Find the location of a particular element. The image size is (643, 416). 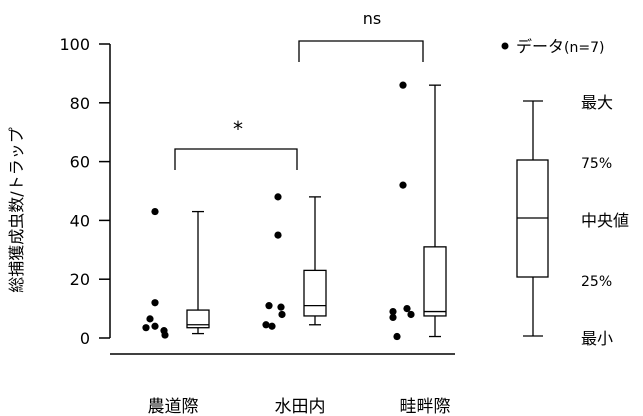

legend-points-label: データ(n=7) is located at coordinates (560, 46).